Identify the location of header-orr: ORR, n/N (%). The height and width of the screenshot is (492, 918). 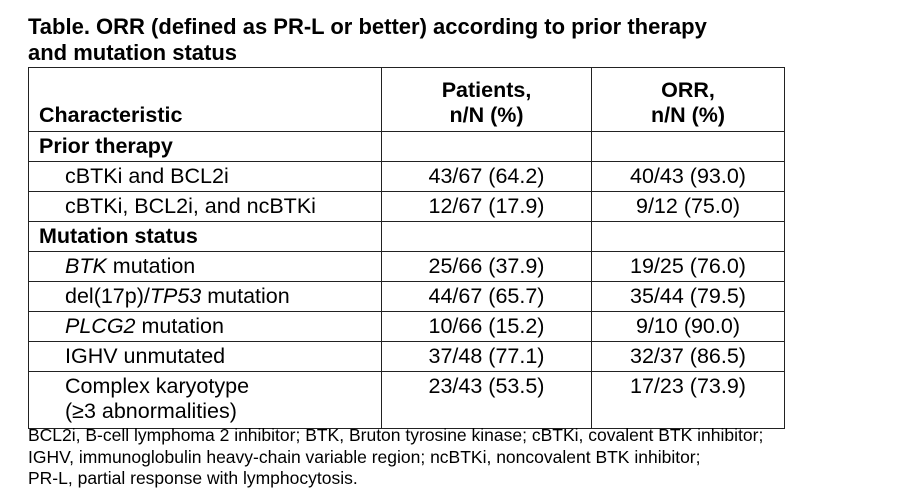
(688, 99).